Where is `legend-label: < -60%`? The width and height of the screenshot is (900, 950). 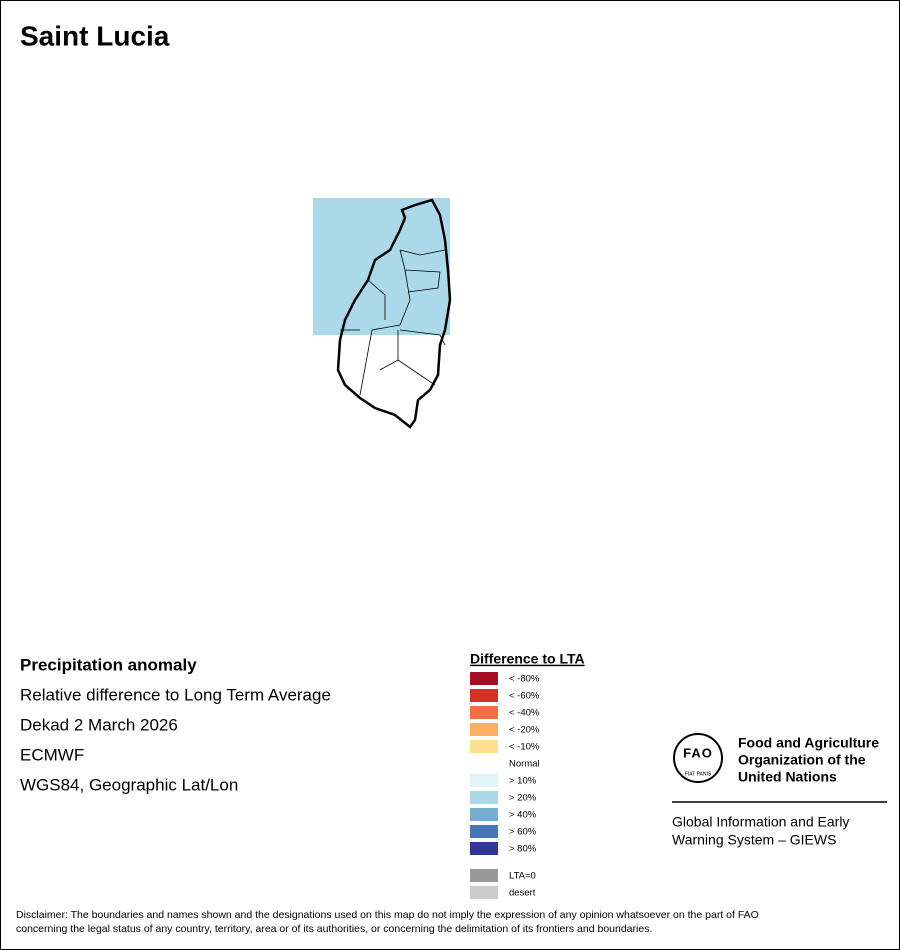
legend-label: < -60% is located at coordinates (524, 696).